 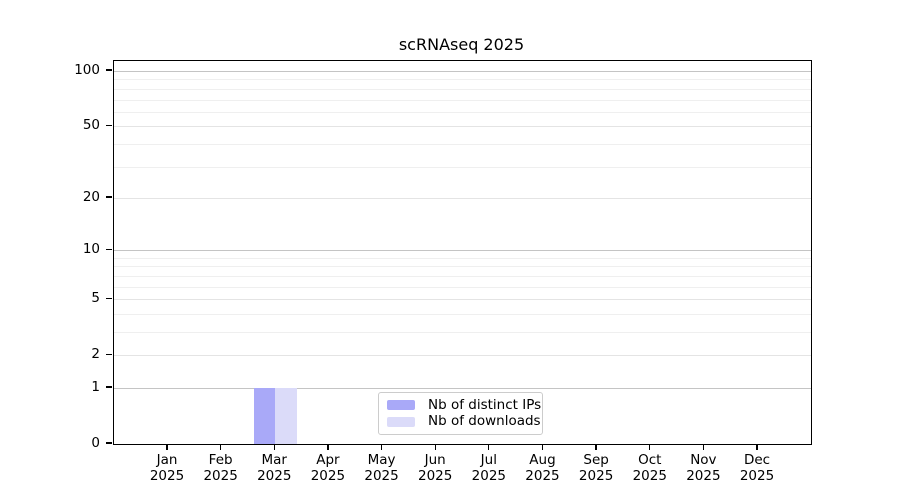 I want to click on x-tick-label-jun-2025: Jun 2025, so click(x=435, y=468).